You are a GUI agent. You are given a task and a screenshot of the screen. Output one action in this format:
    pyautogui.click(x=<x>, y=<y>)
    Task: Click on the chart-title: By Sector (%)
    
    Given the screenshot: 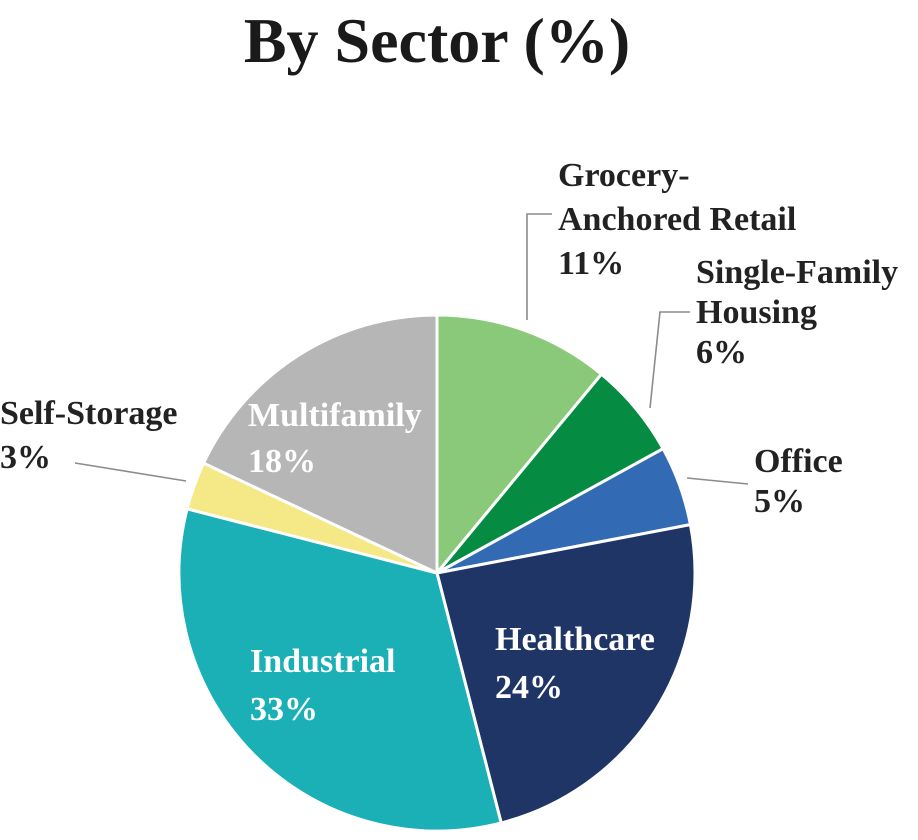 What is the action you would take?
    pyautogui.click(x=437, y=40)
    